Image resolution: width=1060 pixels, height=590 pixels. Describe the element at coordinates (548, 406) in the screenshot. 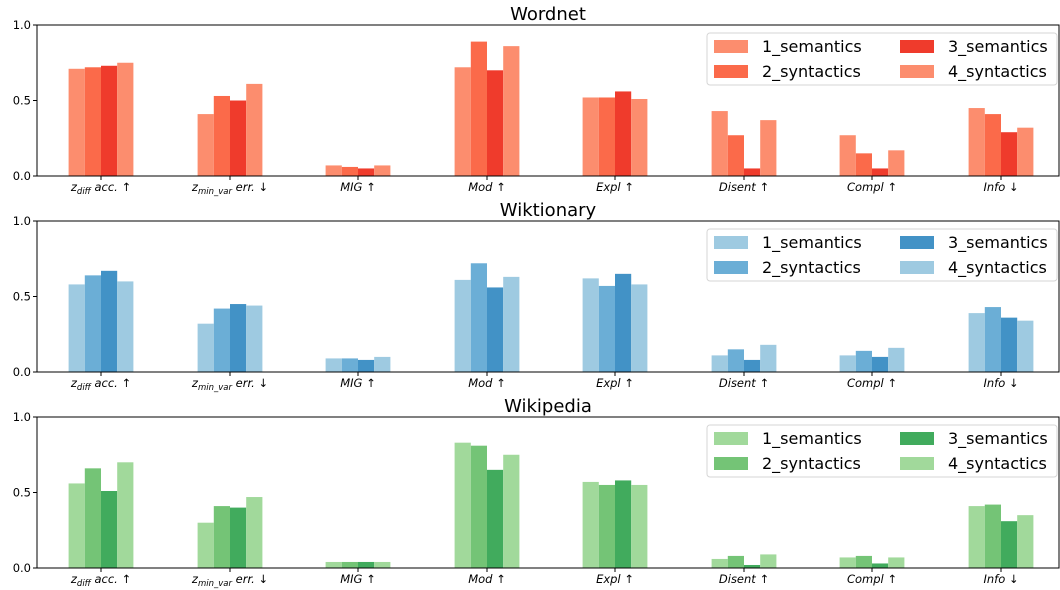

I see `chart-title: Wikipedia` at that location.